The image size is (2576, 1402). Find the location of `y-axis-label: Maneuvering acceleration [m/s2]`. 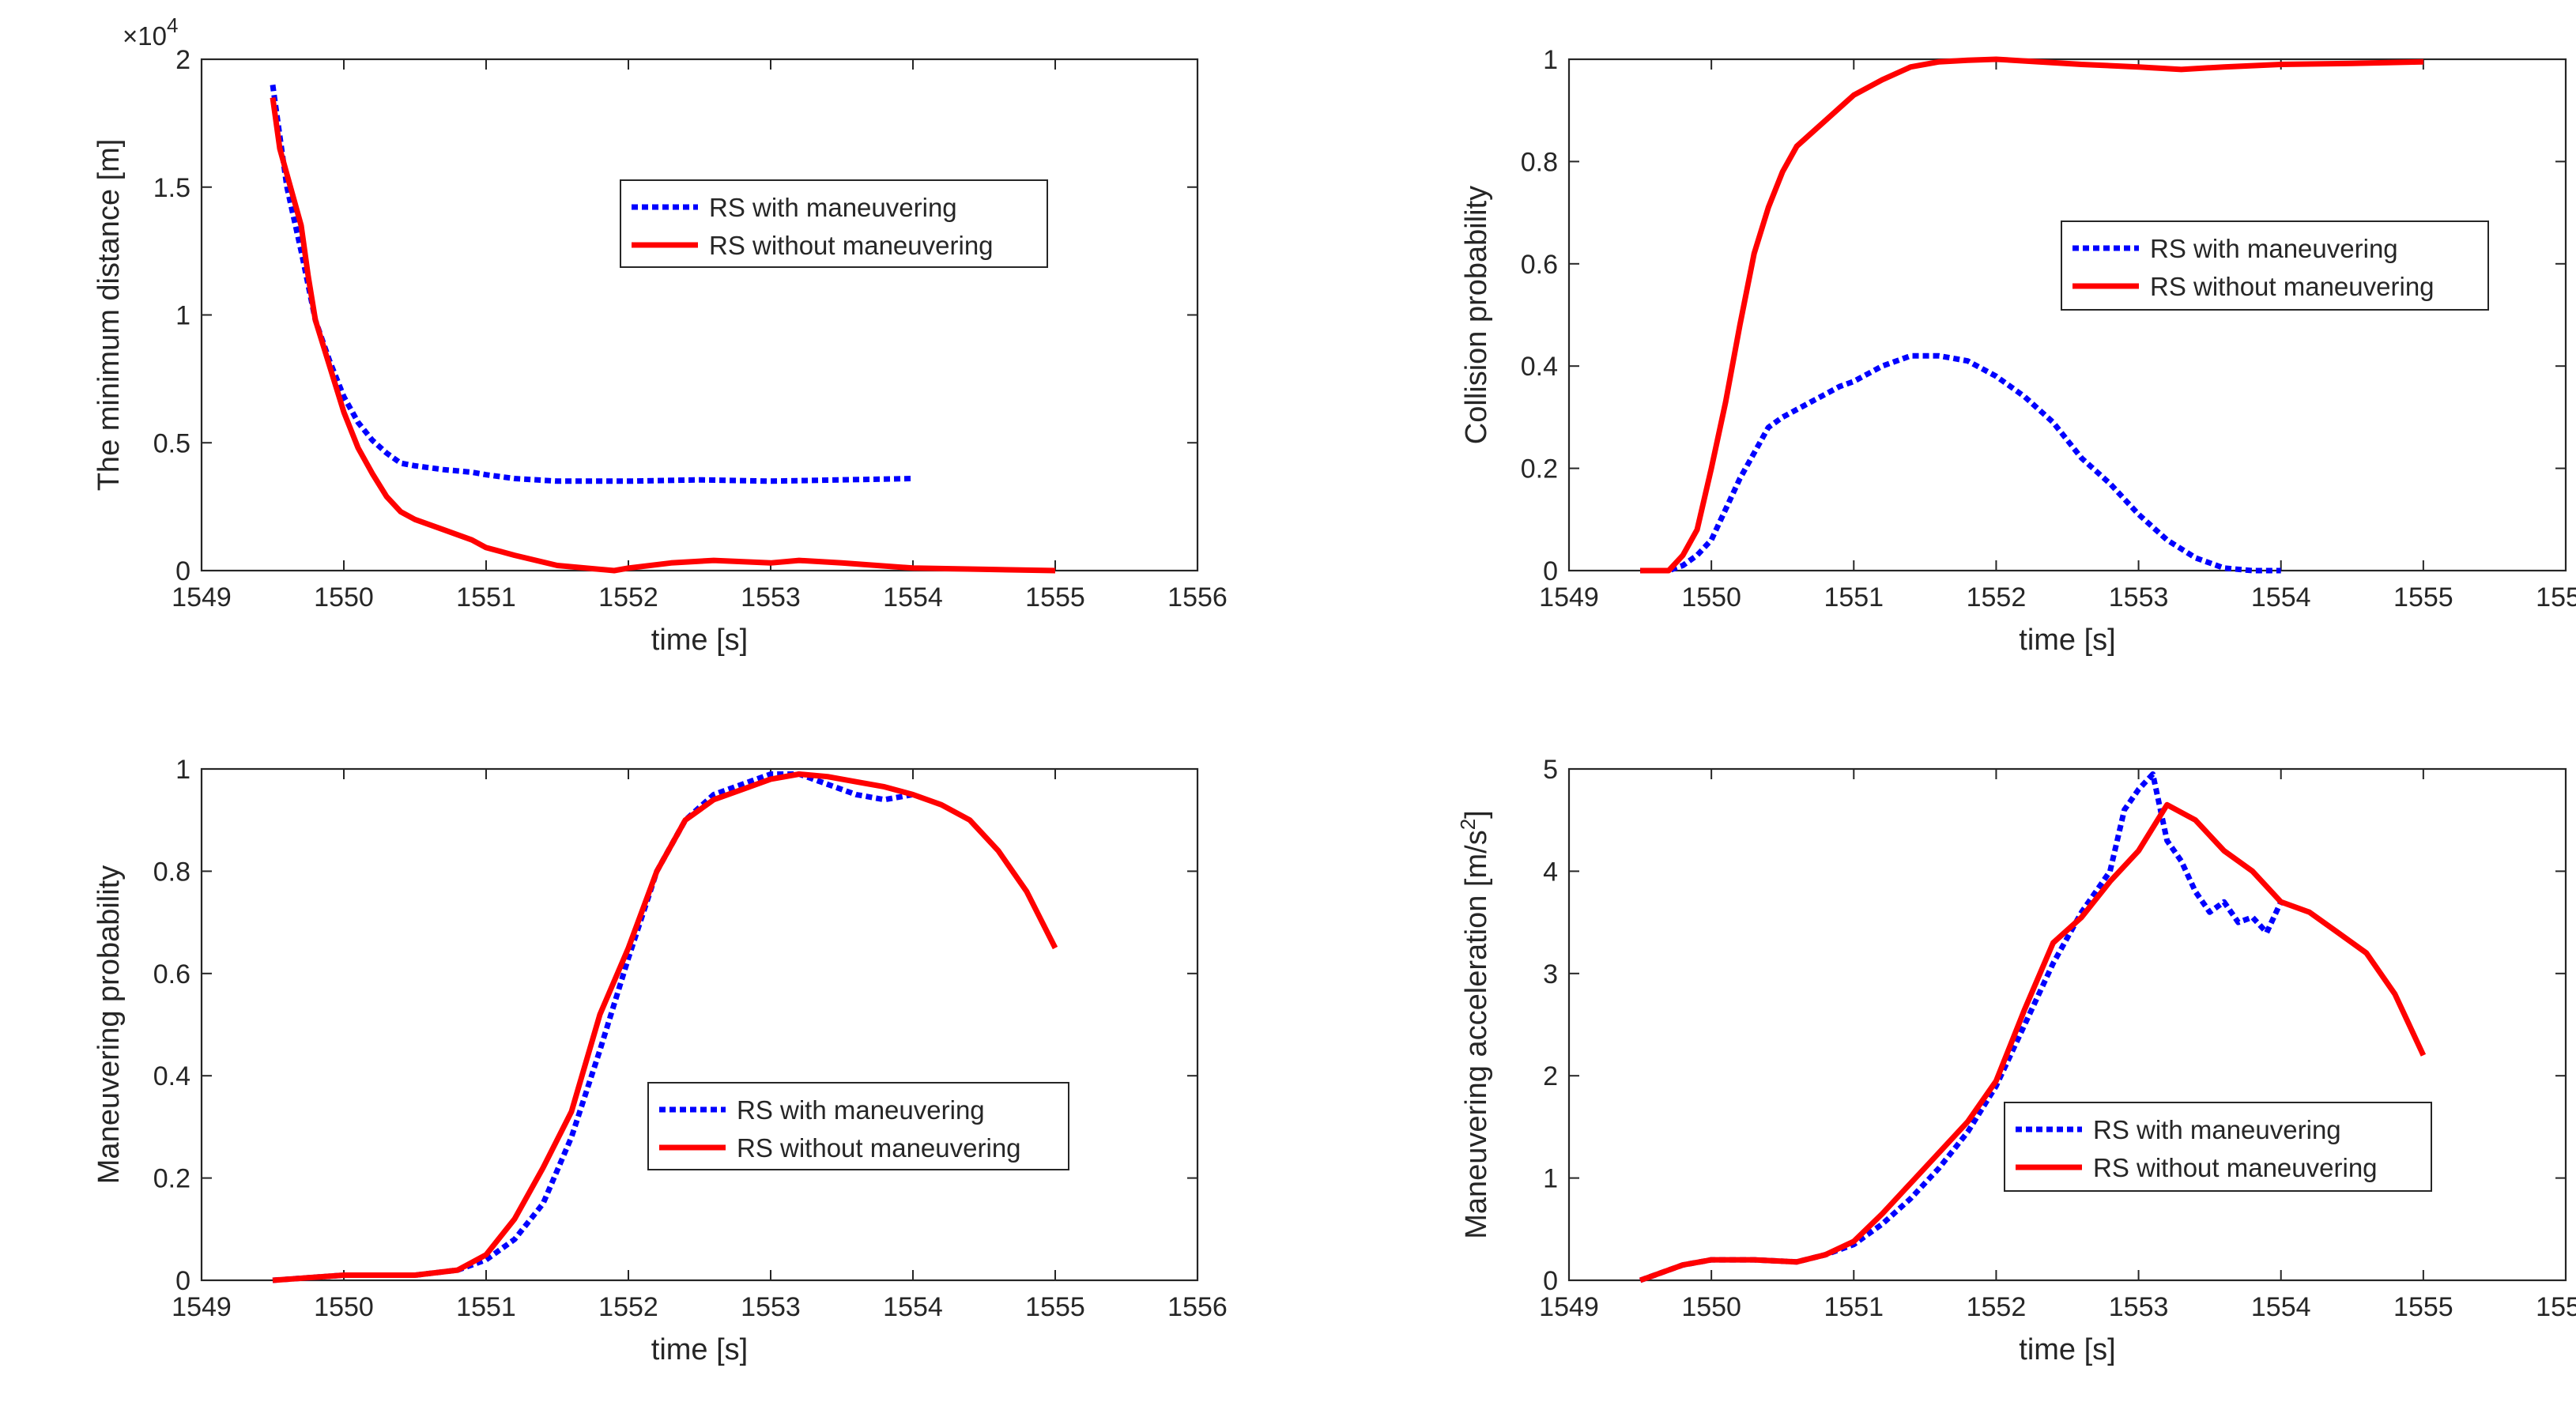

y-axis-label: Maneuvering acceleration [m/s2] is located at coordinates (1474, 1024).